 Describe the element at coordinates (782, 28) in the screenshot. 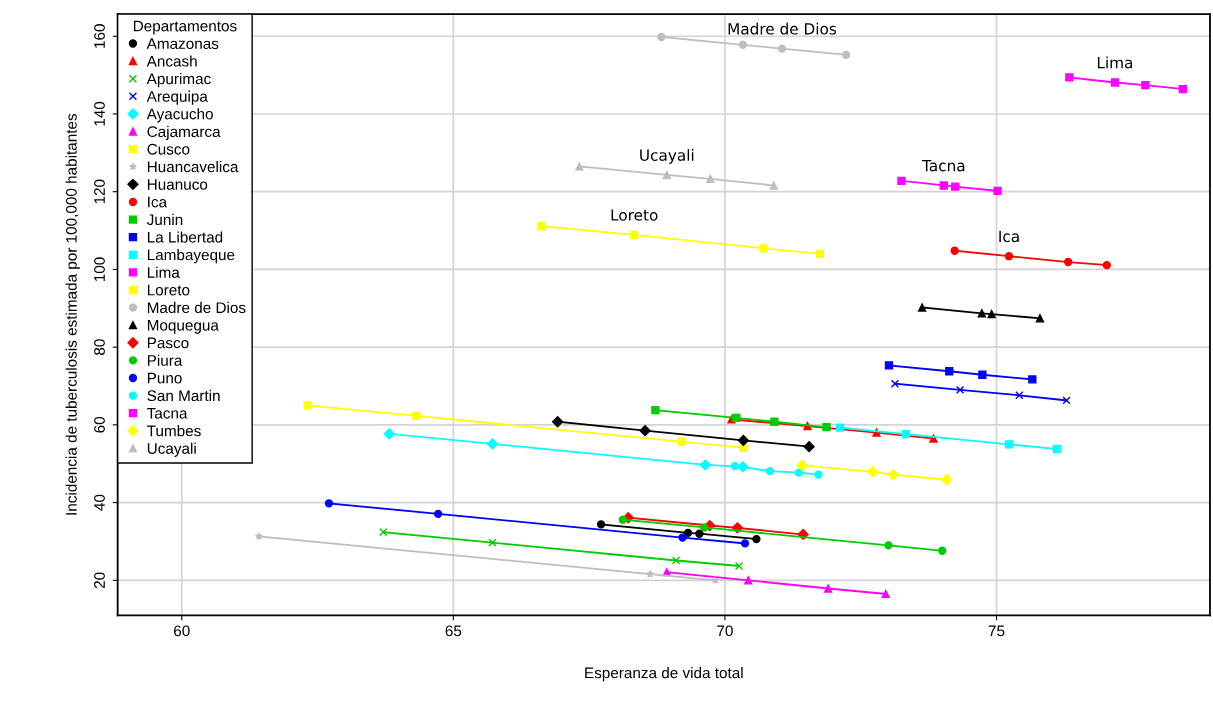

I see `annotation: Madre de Dios` at that location.